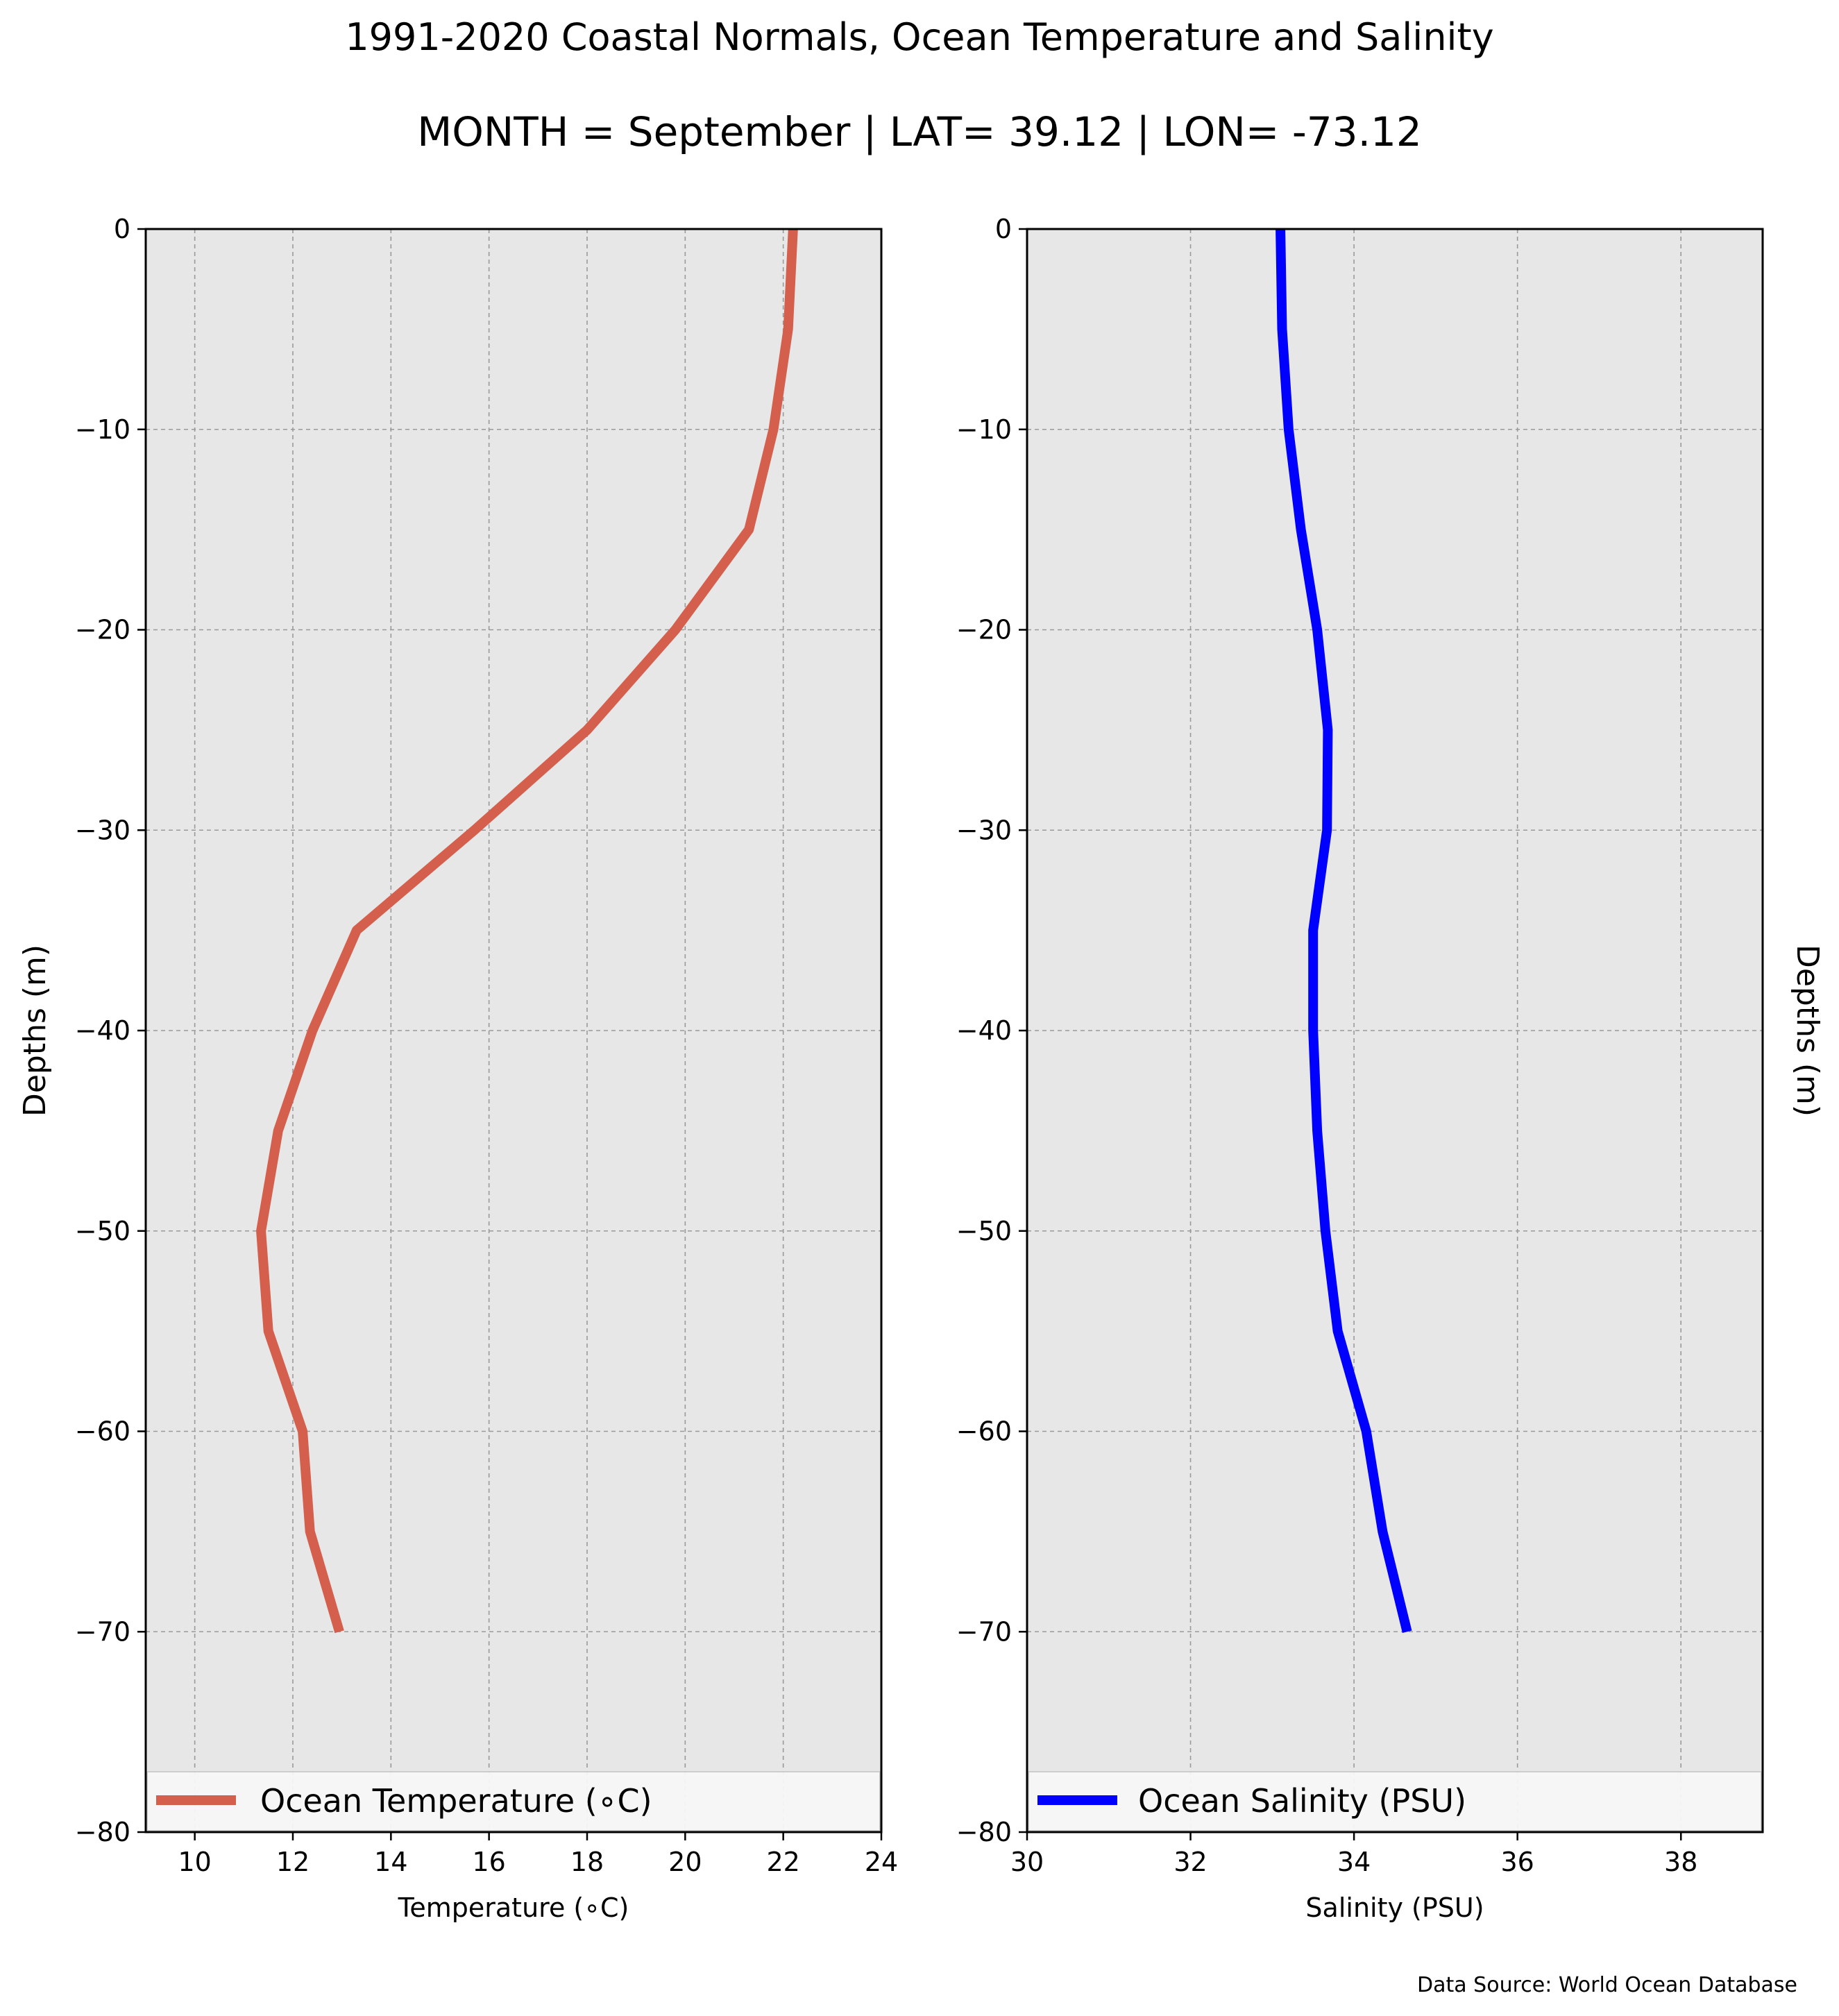 The height and width of the screenshot is (2016, 1839). What do you see at coordinates (122, 229) in the screenshot?
I see `temperature-y-tick-label: 0` at bounding box center [122, 229].